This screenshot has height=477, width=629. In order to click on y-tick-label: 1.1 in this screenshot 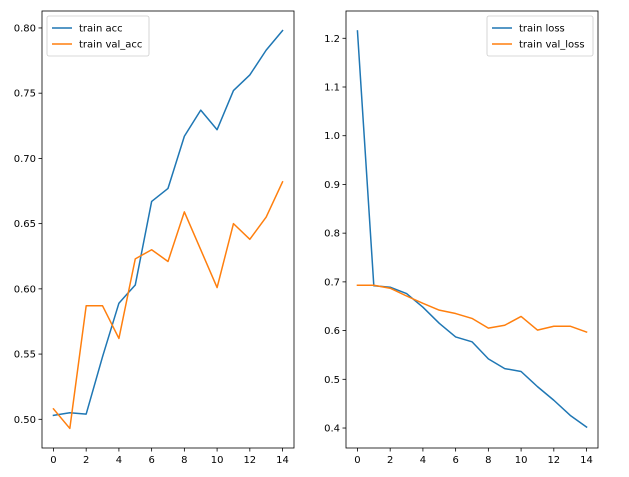, I will do `click(332, 88)`.